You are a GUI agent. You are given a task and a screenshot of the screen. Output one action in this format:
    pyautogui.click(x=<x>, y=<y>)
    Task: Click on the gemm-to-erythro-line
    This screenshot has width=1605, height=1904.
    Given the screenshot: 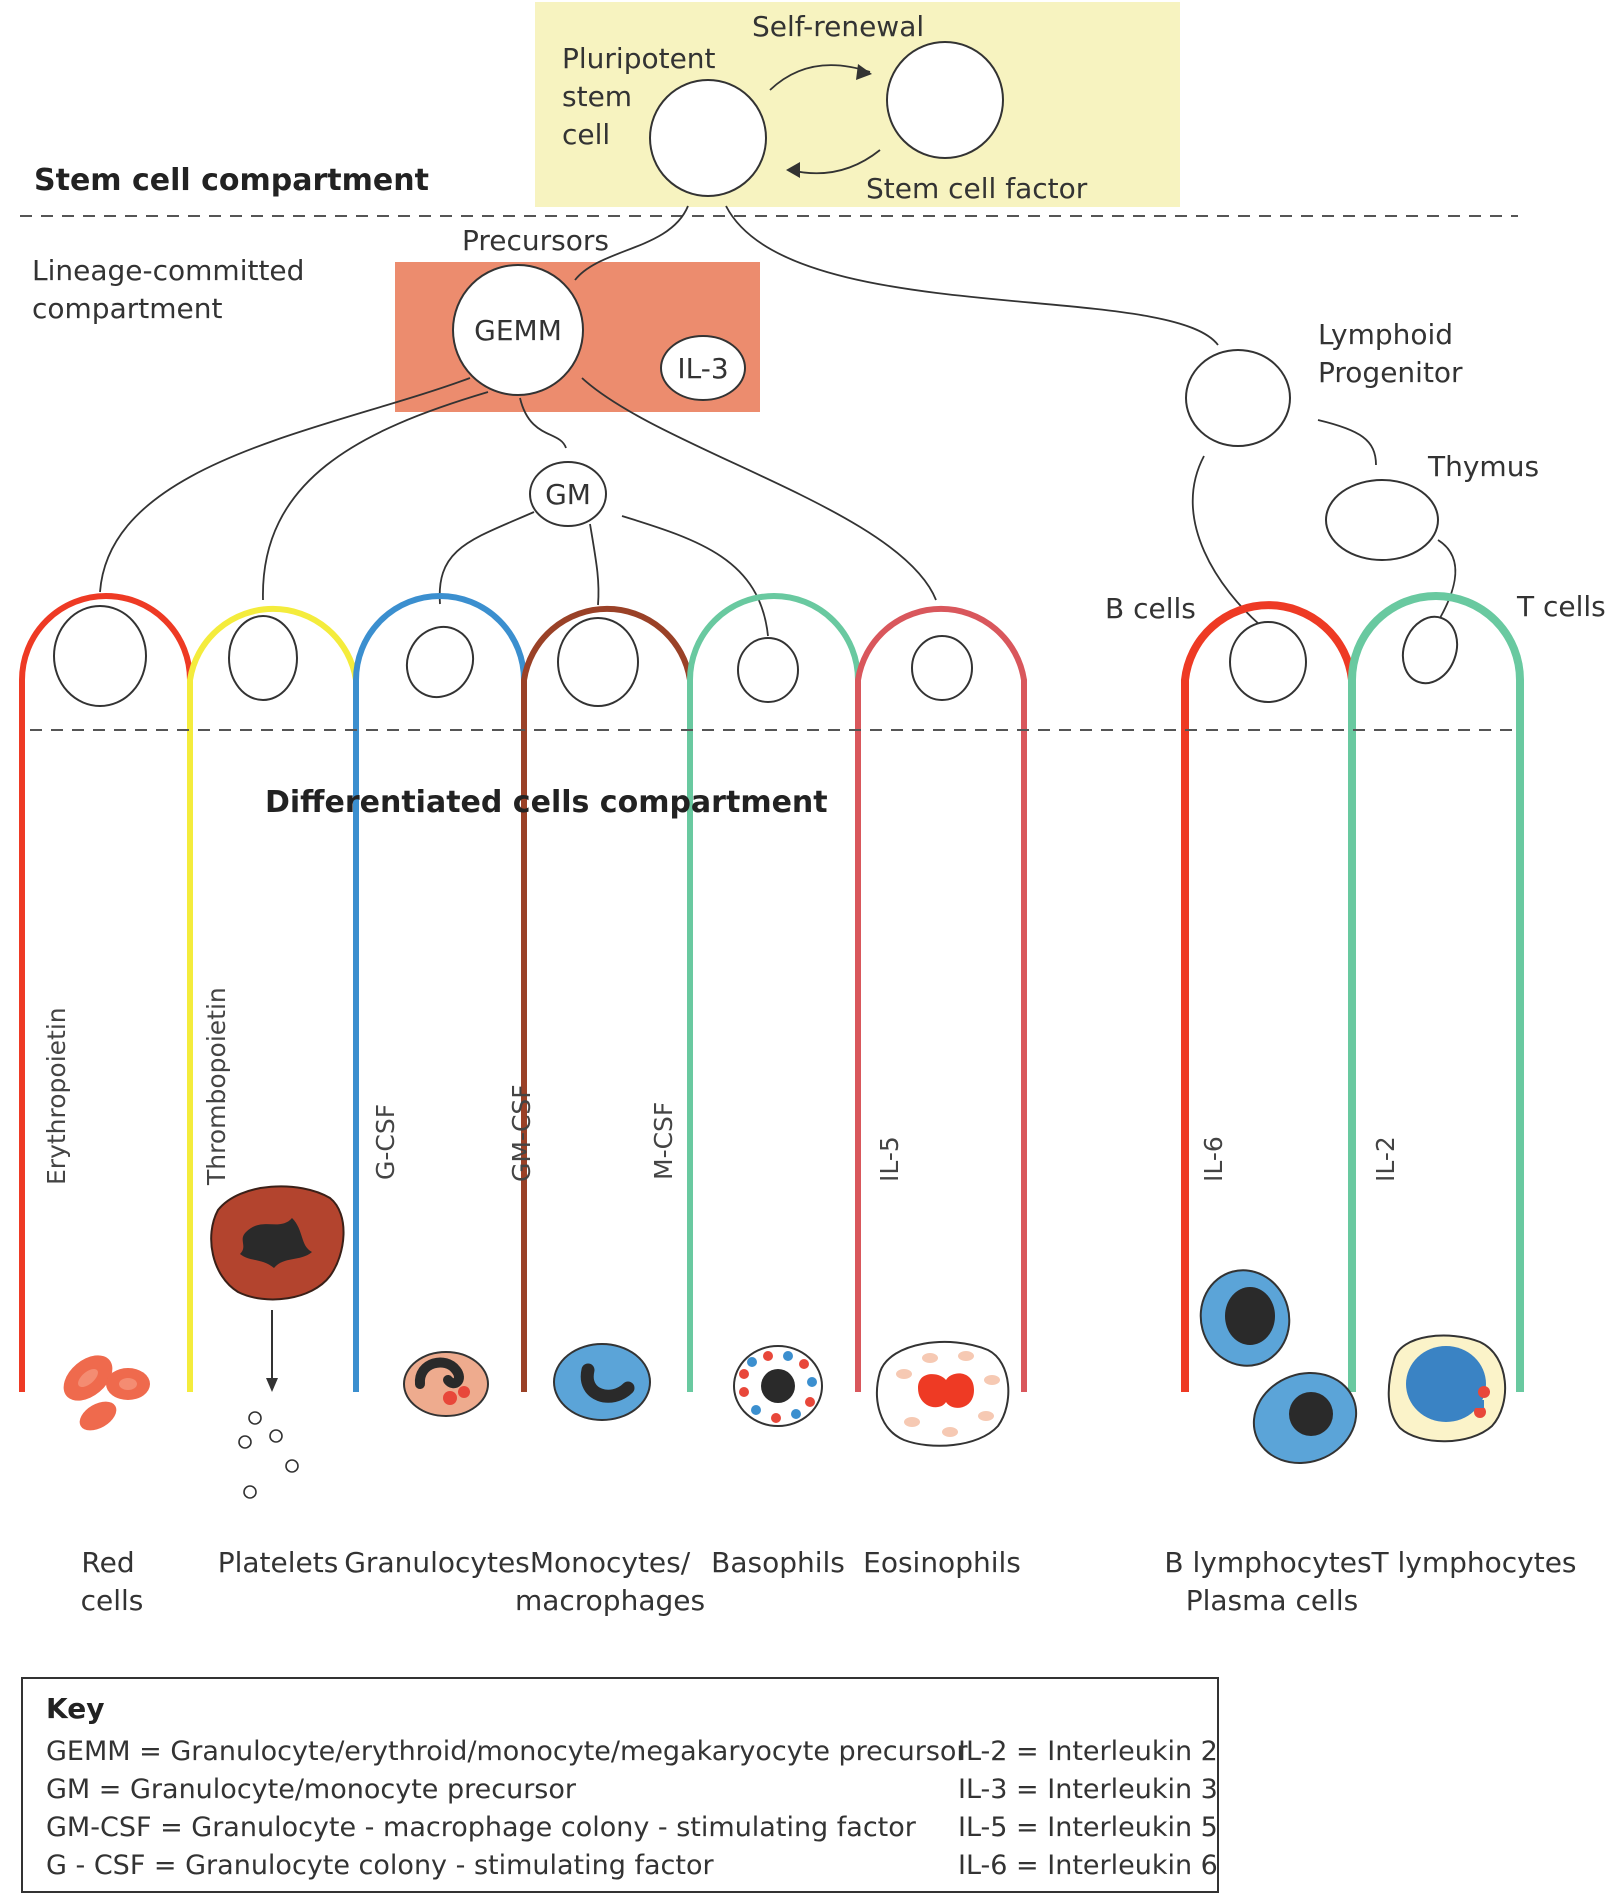 What is the action you would take?
    pyautogui.click(x=285, y=485)
    